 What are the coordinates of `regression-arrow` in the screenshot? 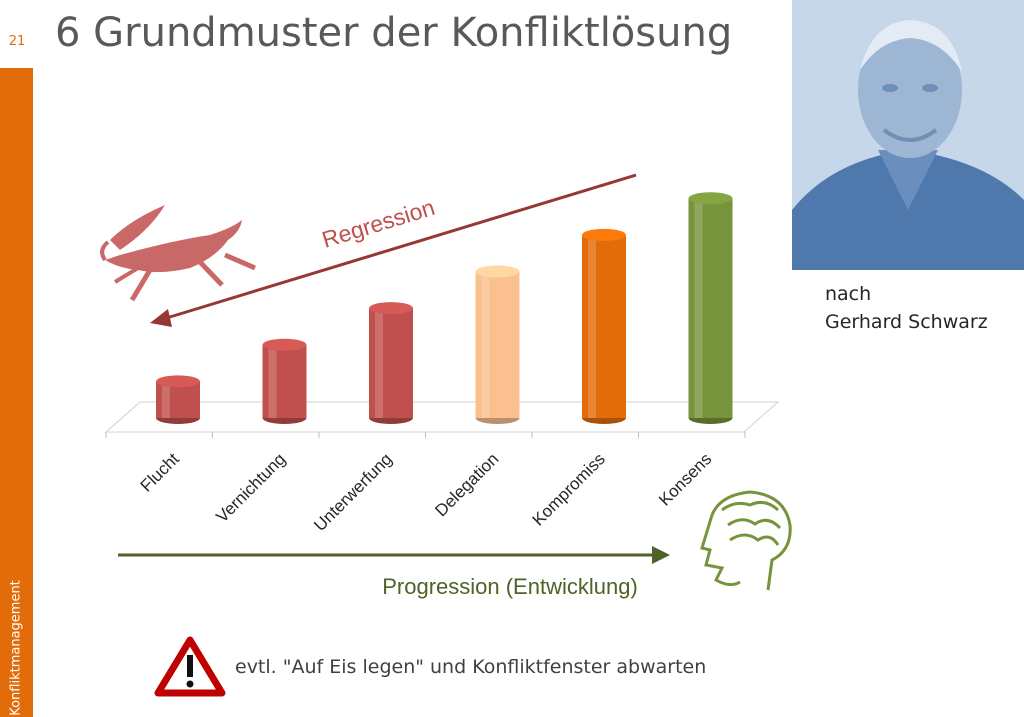 It's located at (393, 250).